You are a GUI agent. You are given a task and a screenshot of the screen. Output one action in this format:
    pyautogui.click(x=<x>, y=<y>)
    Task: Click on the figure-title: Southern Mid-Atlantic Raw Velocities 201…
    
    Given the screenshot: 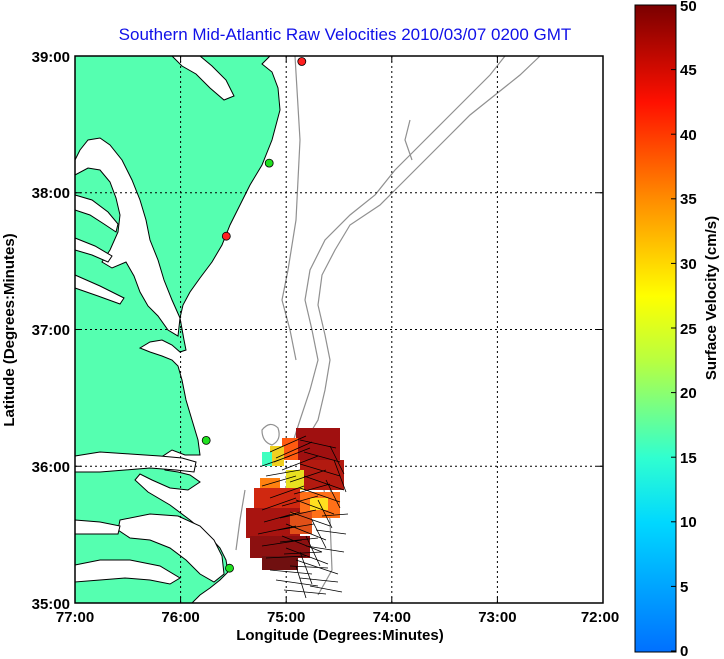 What is the action you would take?
    pyautogui.click(x=345, y=34)
    